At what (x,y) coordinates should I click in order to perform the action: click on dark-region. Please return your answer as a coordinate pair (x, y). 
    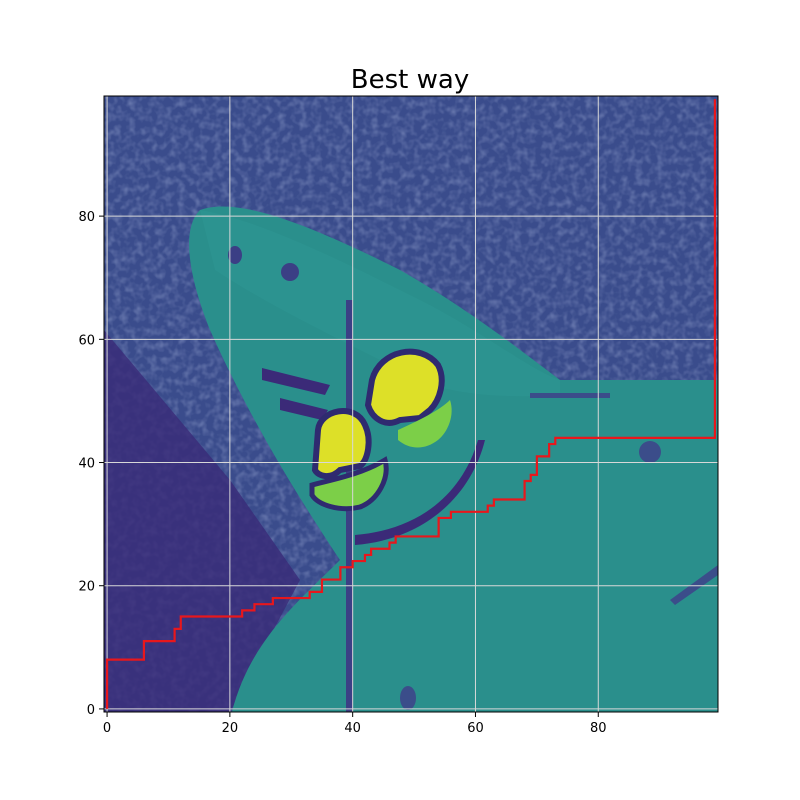
    Looking at the image, I should click on (202, 521).